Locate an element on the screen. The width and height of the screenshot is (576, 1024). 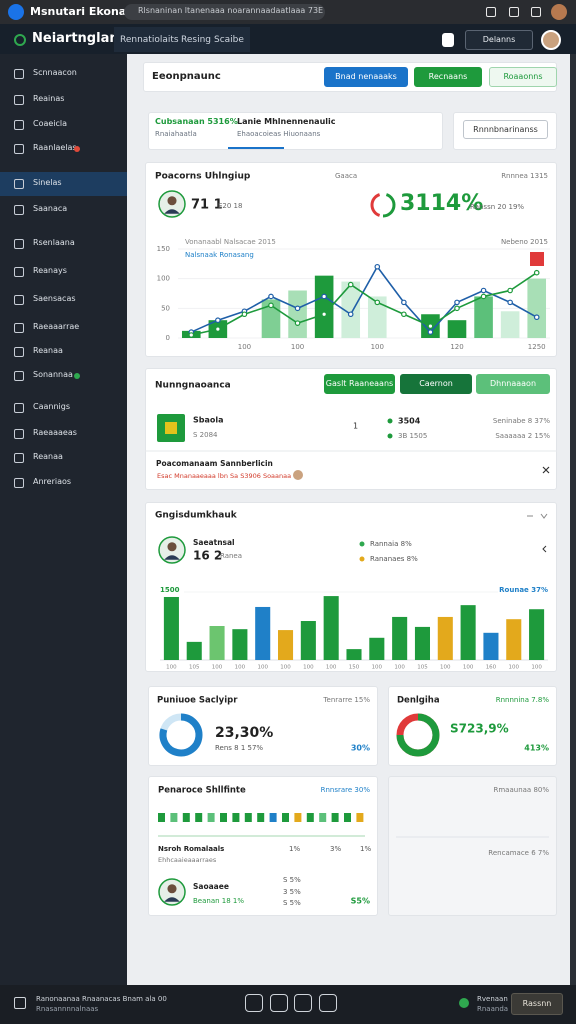
url-bar is located at coordinates (224, 12).